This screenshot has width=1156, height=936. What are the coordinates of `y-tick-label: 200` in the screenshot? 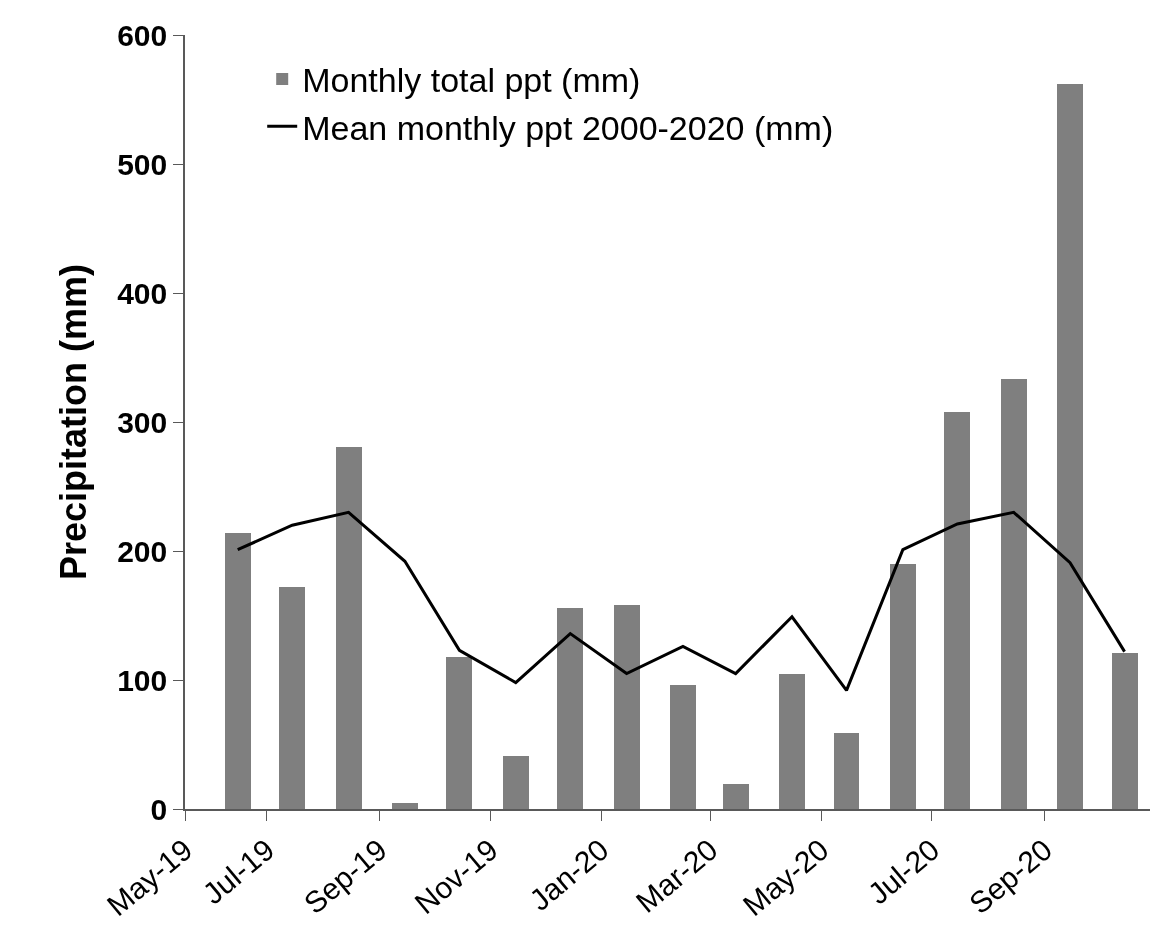 It's located at (142, 551).